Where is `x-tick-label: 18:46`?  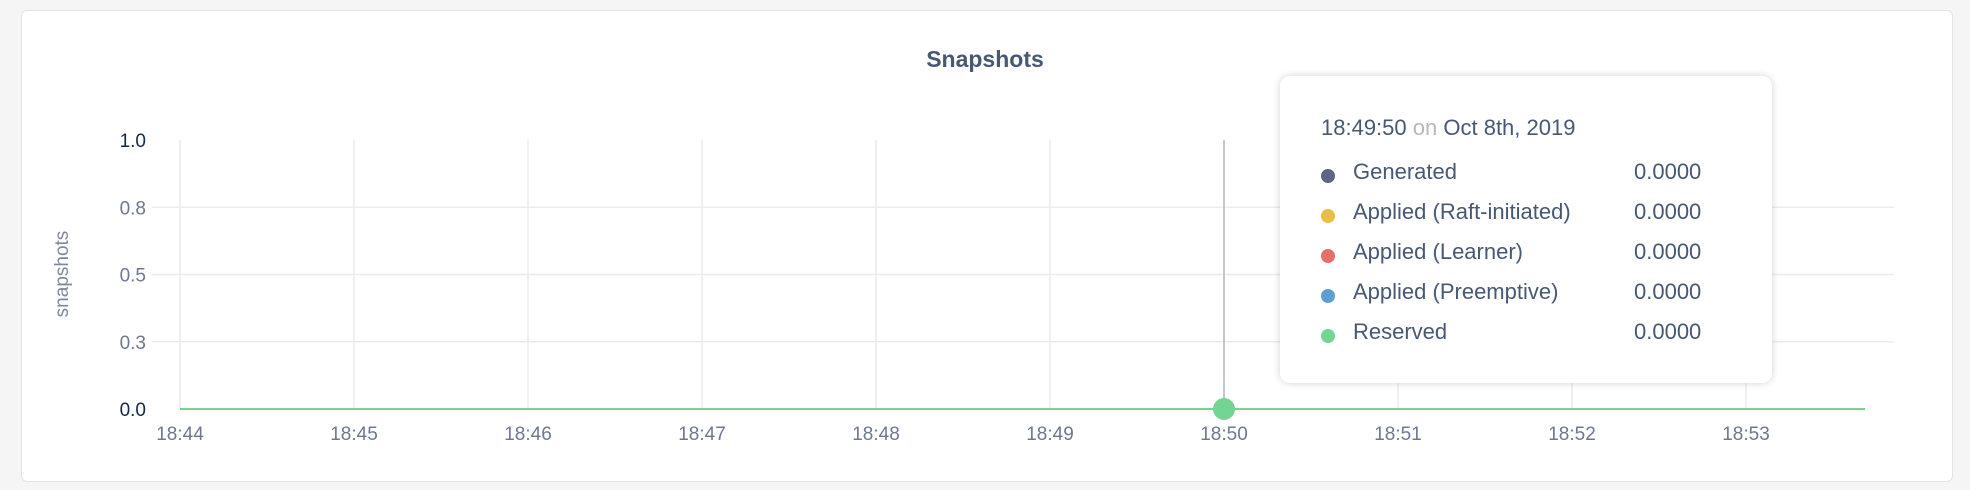
x-tick-label: 18:46 is located at coordinates (528, 434).